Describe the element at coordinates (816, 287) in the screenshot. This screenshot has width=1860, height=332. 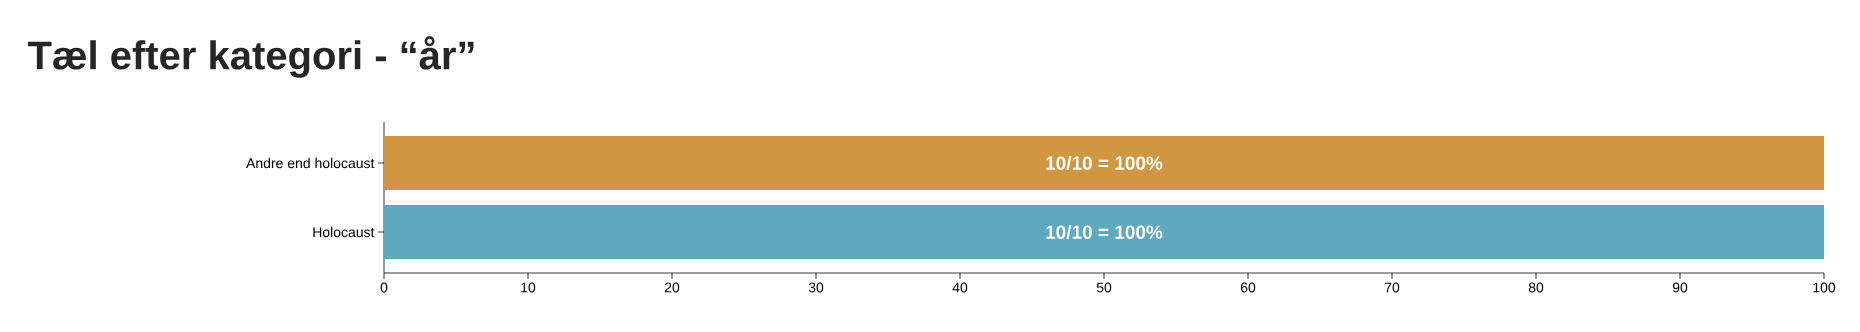
I see `x-tick-label: 30` at that location.